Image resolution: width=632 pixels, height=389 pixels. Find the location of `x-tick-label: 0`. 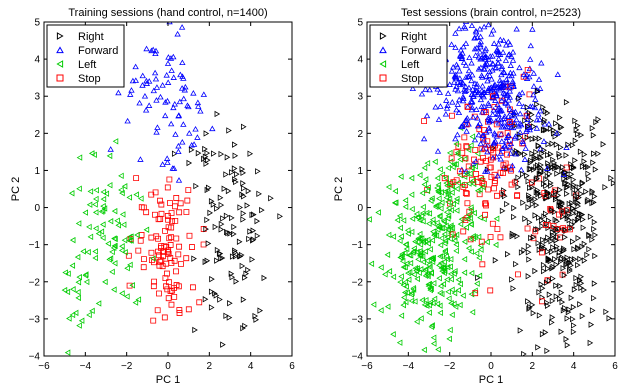

x-tick-label: 0 is located at coordinates (491, 366).